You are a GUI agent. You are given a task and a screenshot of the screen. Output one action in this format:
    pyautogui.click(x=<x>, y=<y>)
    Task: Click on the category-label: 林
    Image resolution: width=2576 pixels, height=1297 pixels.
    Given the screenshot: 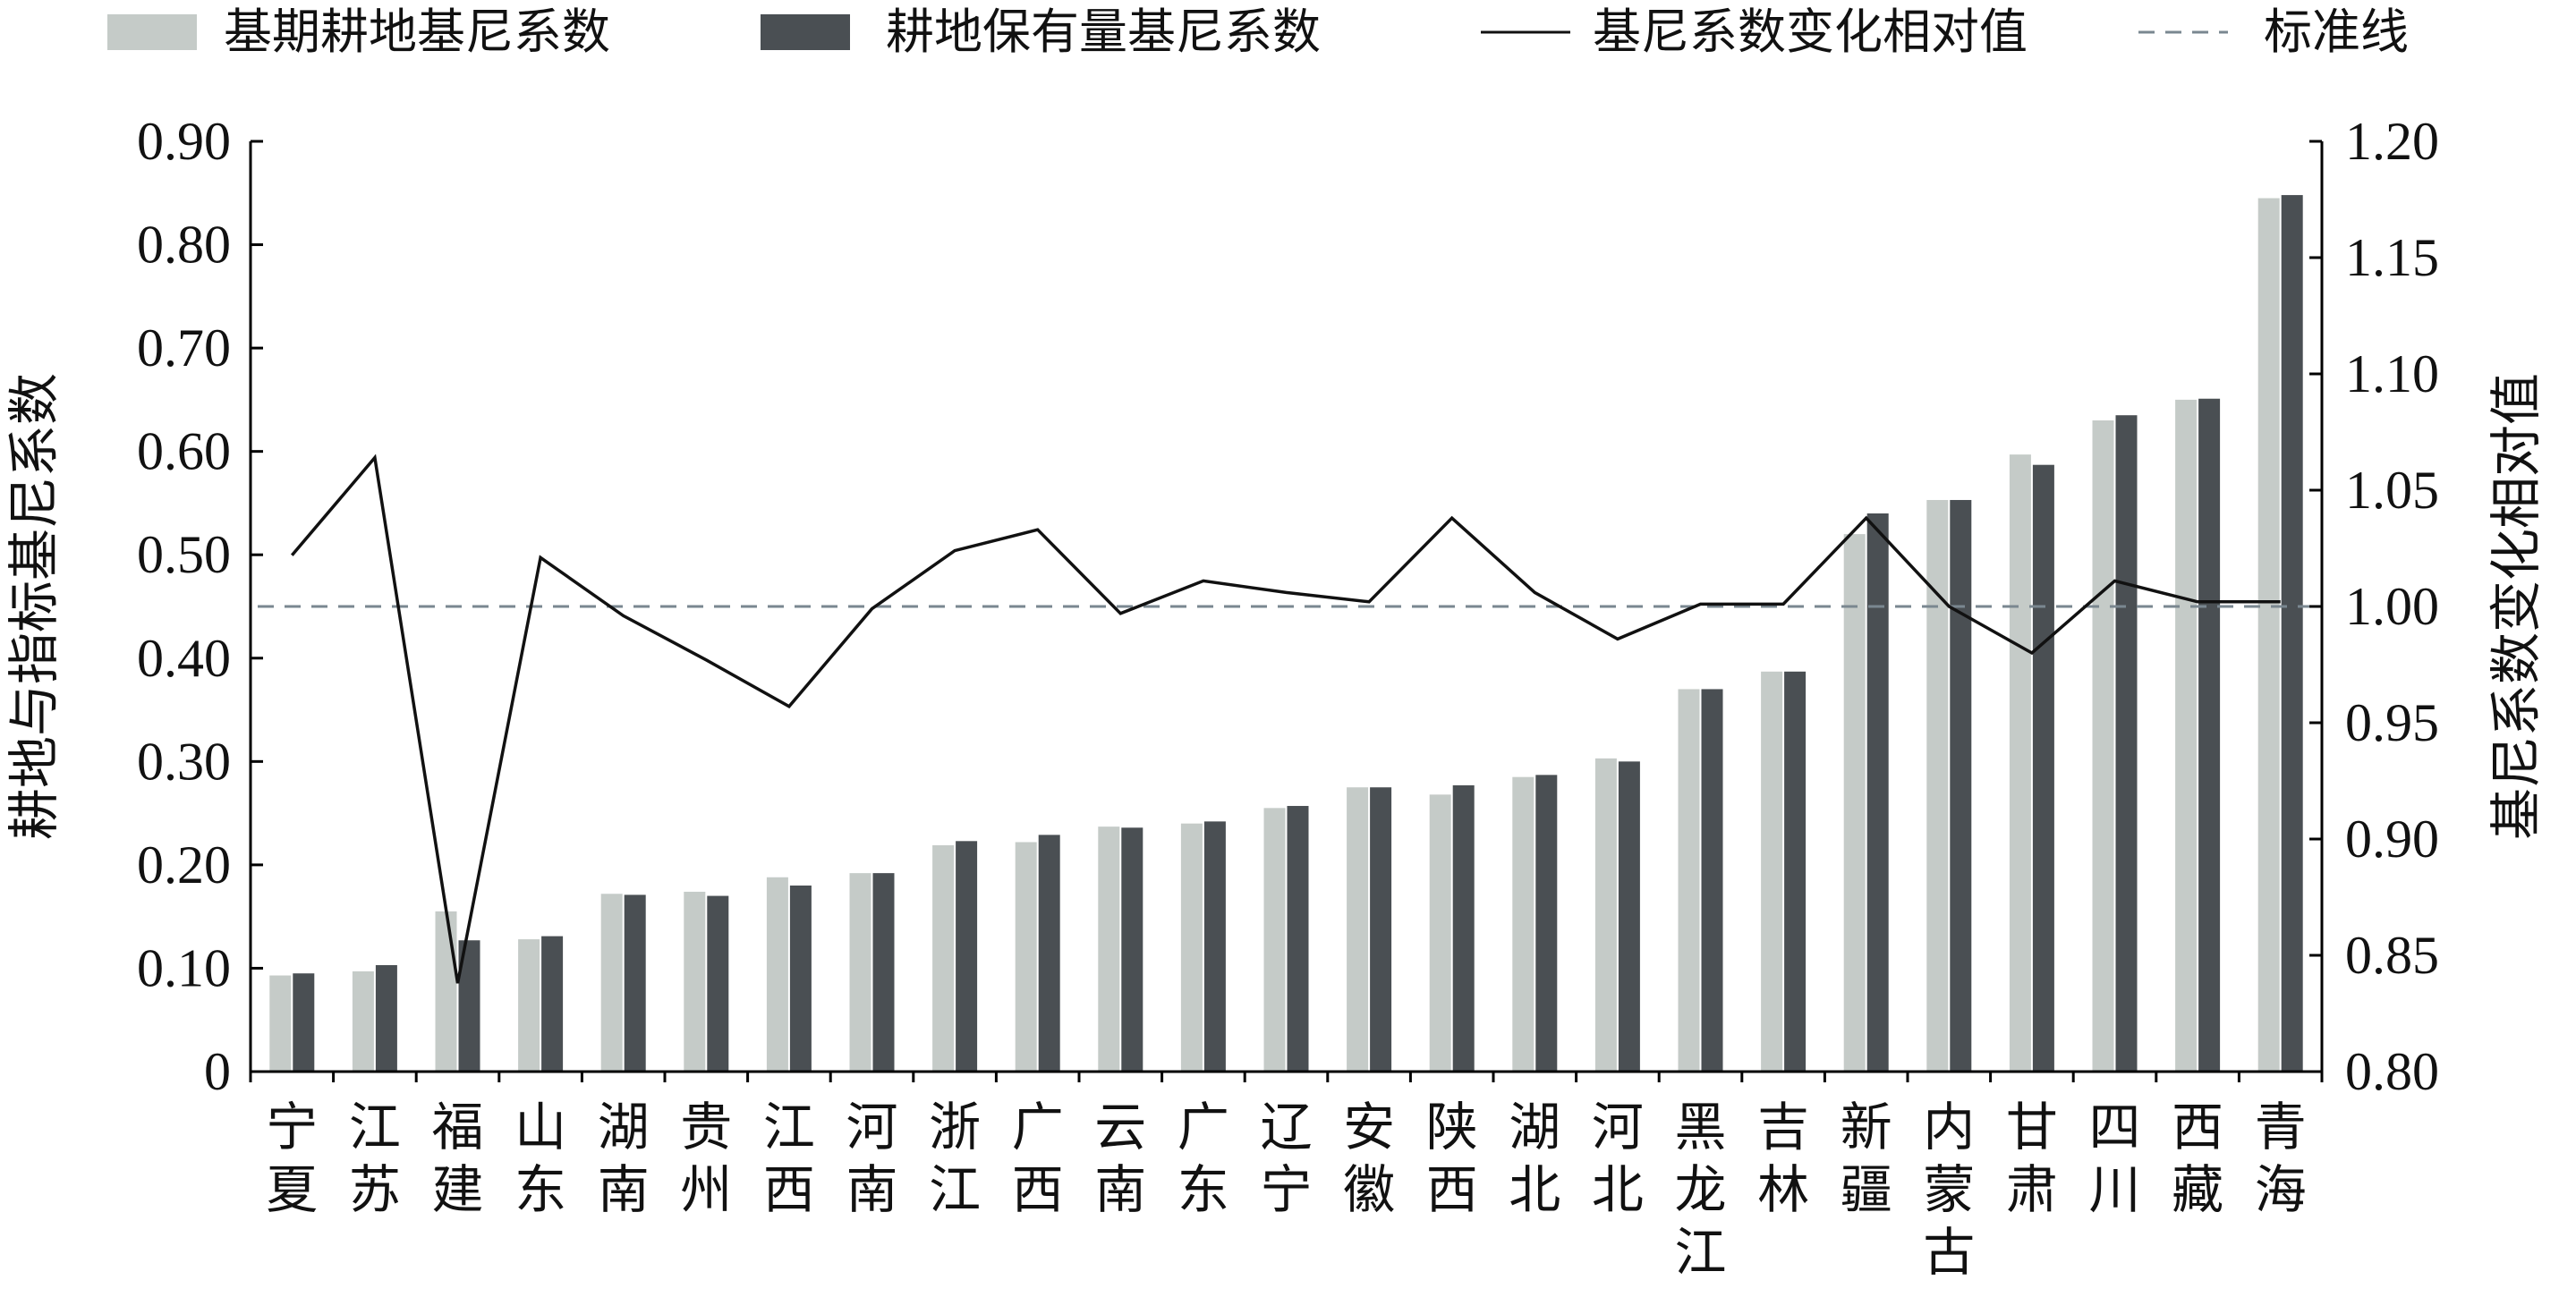 What is the action you would take?
    pyautogui.click(x=1783, y=1189)
    